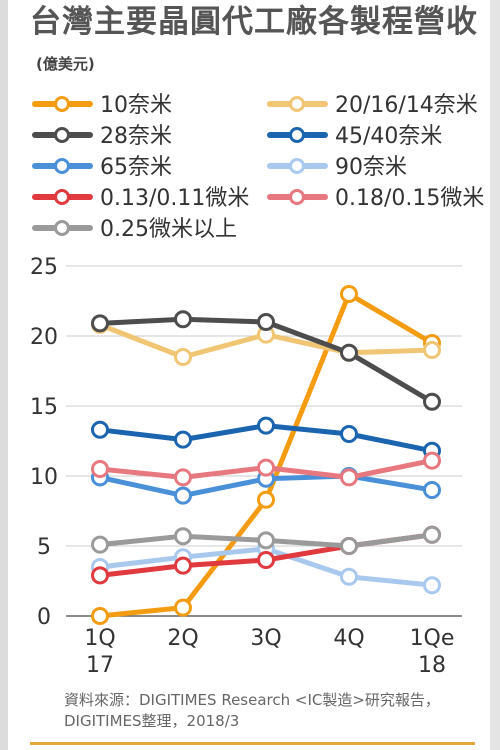  I want to click on legend-7-swatch-marker, so click(62, 197).